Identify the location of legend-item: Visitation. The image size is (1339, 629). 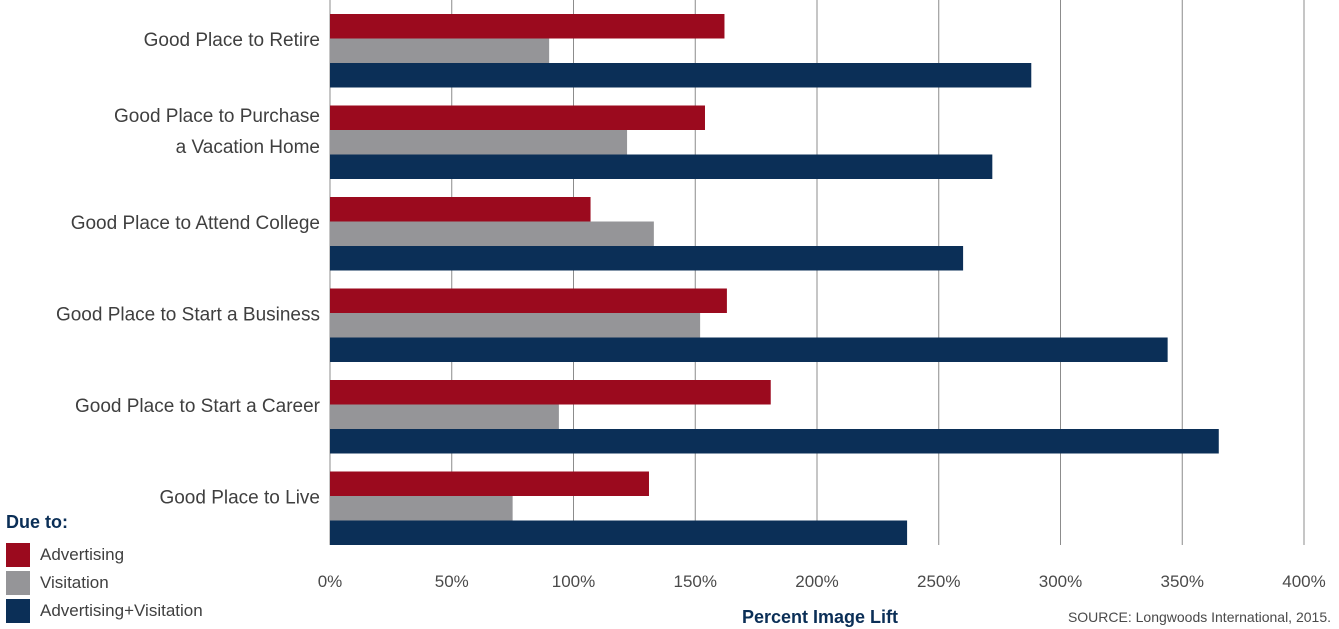
(104, 583).